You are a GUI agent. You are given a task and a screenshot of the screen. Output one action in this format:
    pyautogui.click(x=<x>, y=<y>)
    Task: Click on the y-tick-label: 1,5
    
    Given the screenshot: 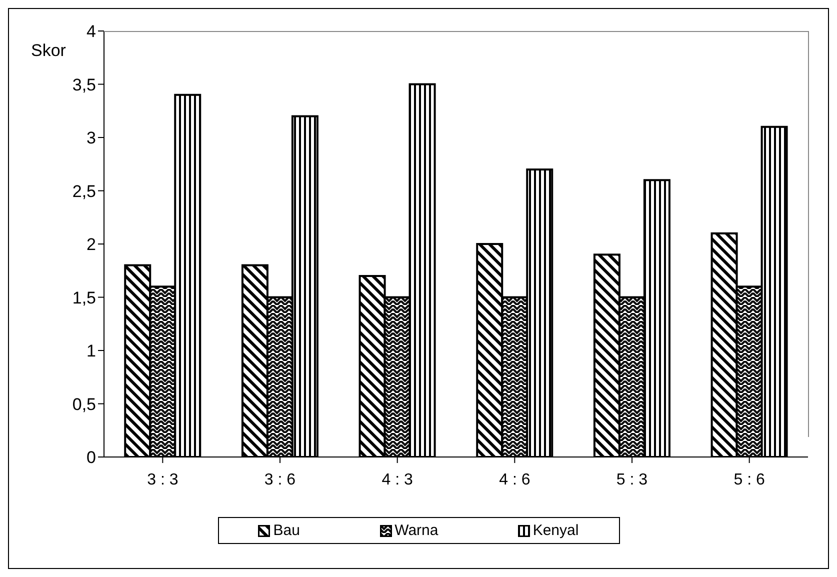 What is the action you would take?
    pyautogui.click(x=84, y=298)
    